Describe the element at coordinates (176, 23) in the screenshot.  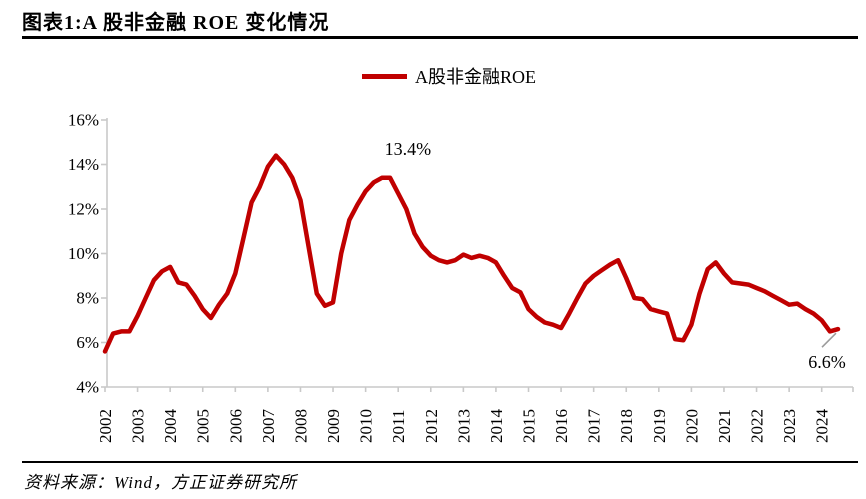
I see `figure-title: 图表1:A 股非金融 ROE 变化情况` at that location.